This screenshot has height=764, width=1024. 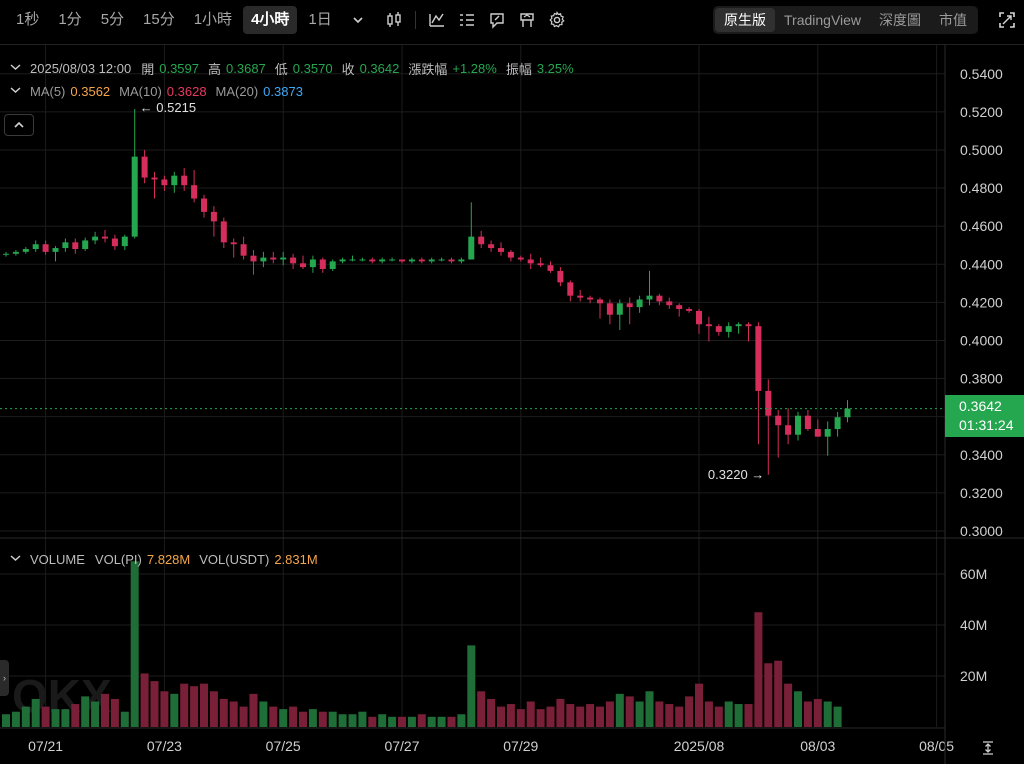 What do you see at coordinates (19, 125) in the screenshot?
I see `collapse-legend-button` at bounding box center [19, 125].